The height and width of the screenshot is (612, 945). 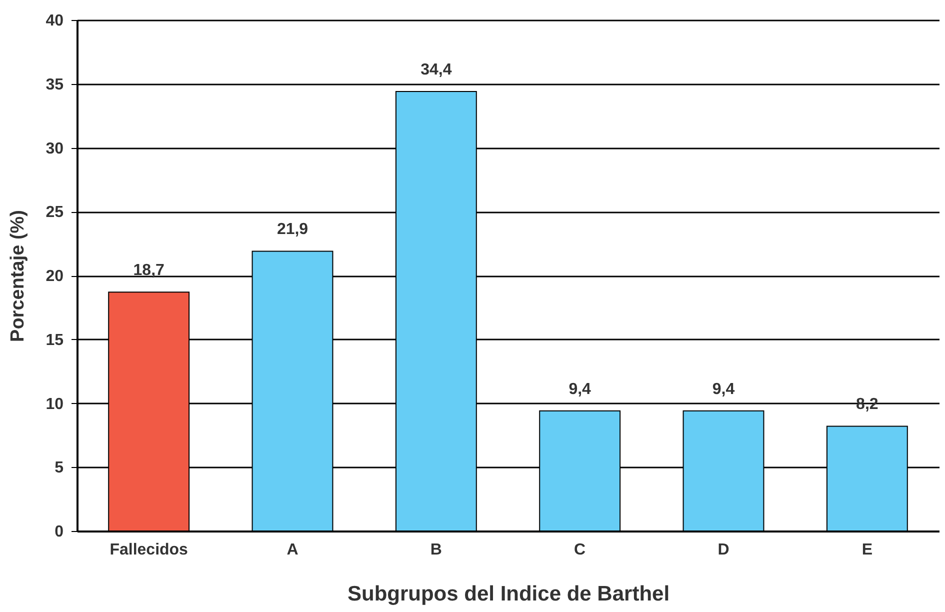 What do you see at coordinates (55, 85) in the screenshot?
I see `y-tick-label: 35` at bounding box center [55, 85].